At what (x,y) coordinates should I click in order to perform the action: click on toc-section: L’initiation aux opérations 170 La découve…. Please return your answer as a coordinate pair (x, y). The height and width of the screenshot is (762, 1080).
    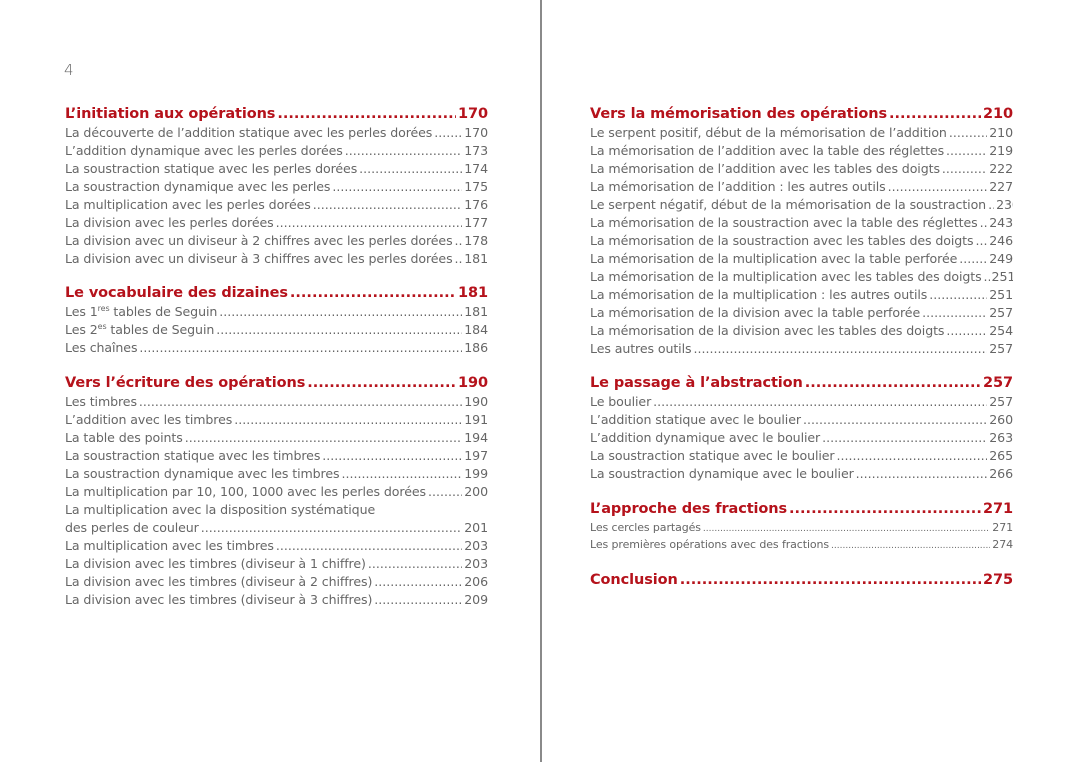
    Looking at the image, I should click on (276, 186).